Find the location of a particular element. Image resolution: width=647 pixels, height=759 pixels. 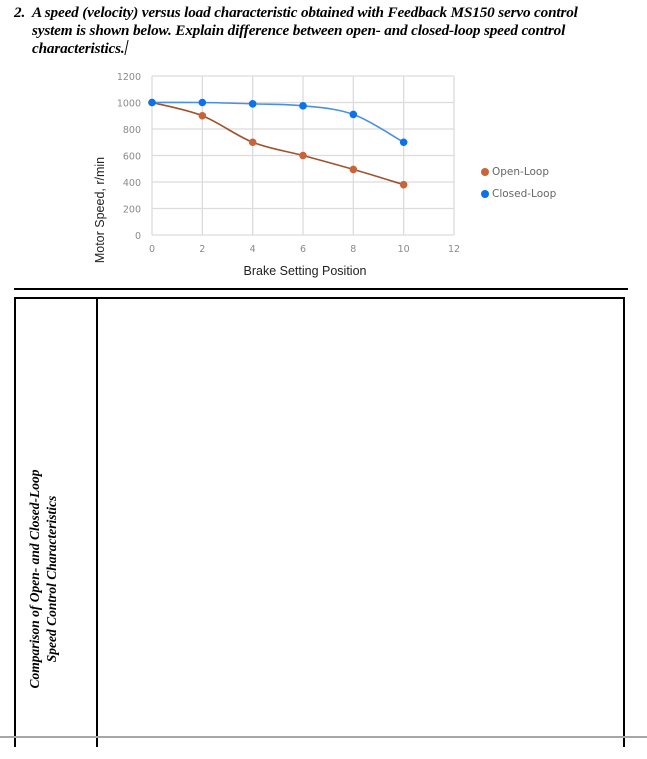

y-axis-title: Motor Speed, r/min is located at coordinates (100, 210).